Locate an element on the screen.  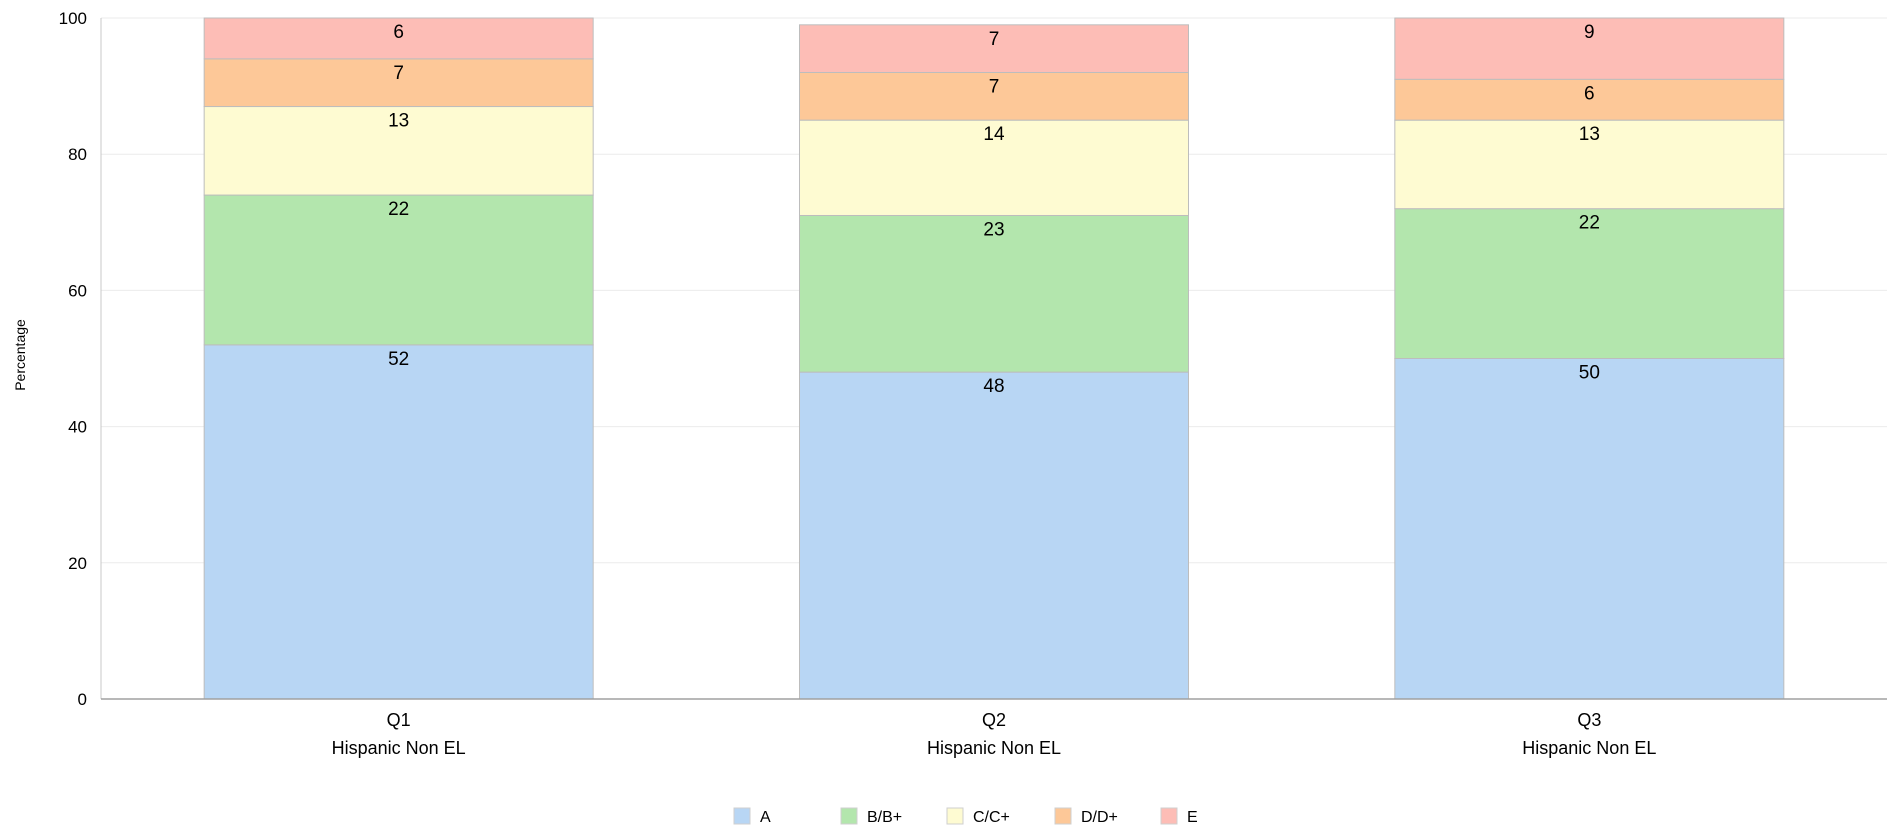
x-tick-label: Q3 is located at coordinates (1589, 720).